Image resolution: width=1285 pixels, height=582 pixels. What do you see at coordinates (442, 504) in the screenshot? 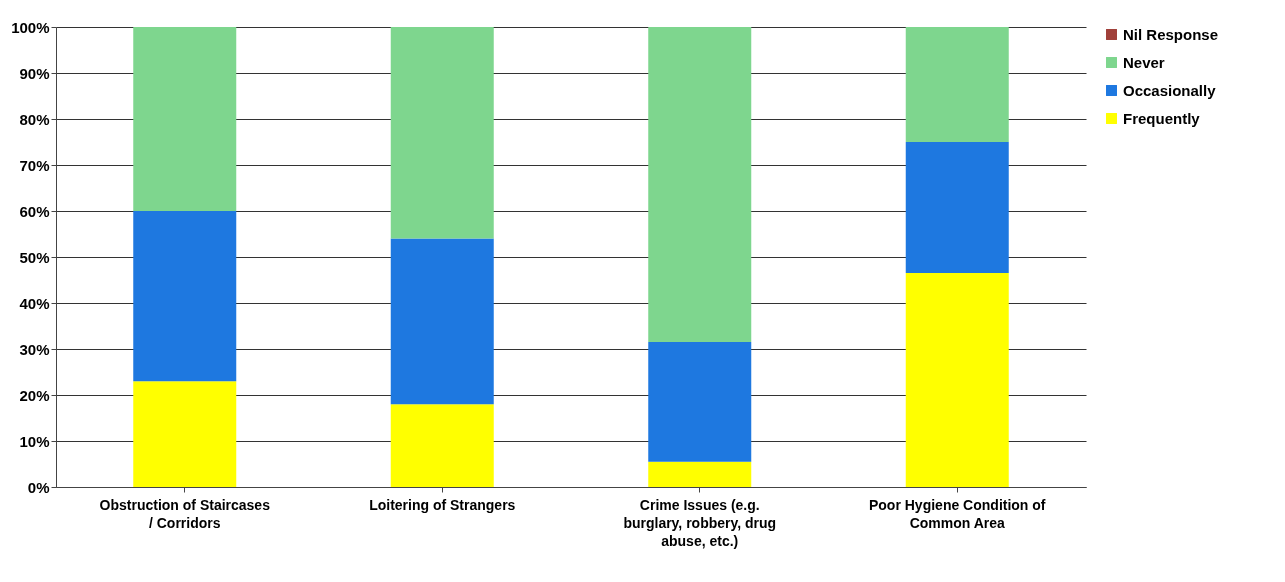
I see `x-tick-label: Loitering of Strangers` at bounding box center [442, 504].